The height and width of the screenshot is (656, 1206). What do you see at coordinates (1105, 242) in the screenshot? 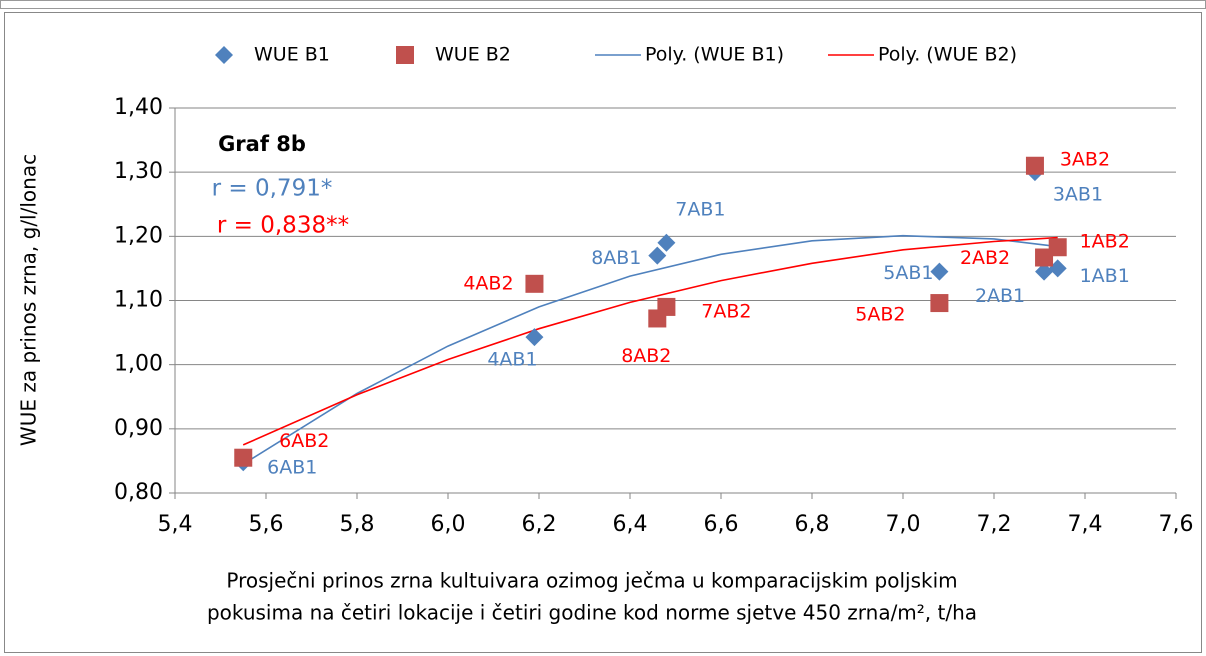
I see `point-label: 1AB2` at bounding box center [1105, 242].